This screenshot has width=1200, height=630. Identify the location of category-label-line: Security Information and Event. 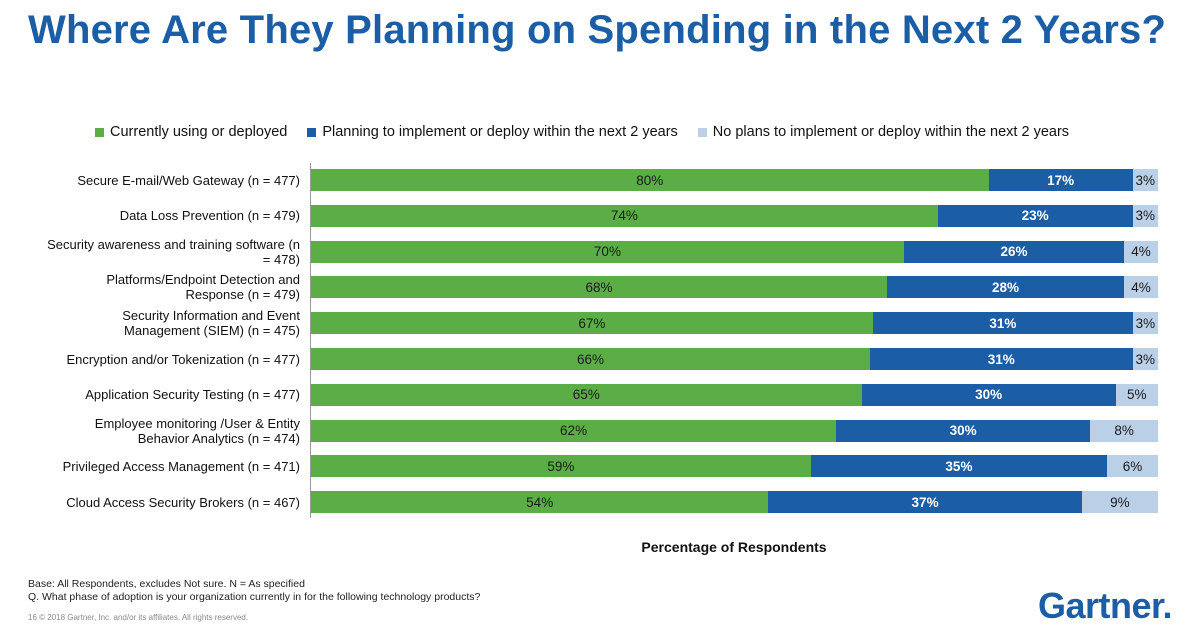
(211, 316).